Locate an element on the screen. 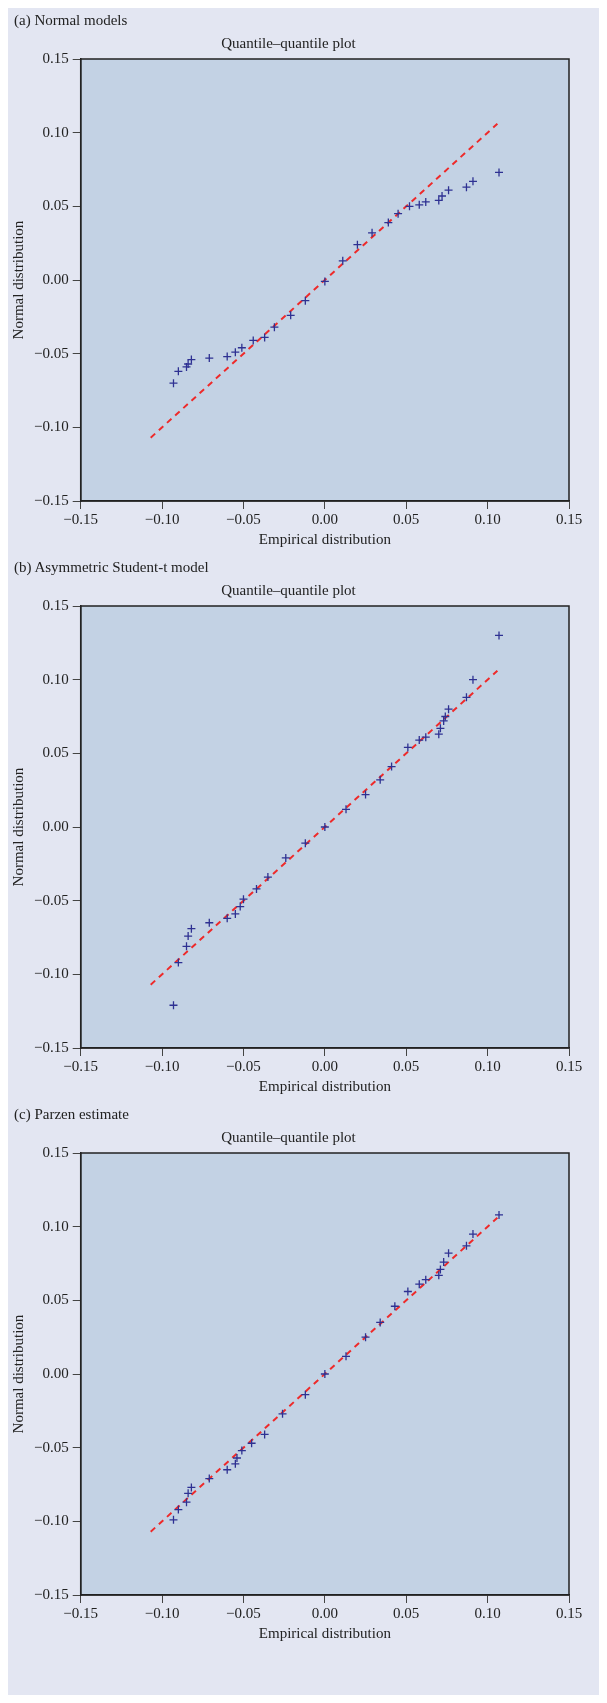 This screenshot has height=1703, width=607. chart-subtitle: (b) Asymmetric Student-t model is located at coordinates (111, 567).